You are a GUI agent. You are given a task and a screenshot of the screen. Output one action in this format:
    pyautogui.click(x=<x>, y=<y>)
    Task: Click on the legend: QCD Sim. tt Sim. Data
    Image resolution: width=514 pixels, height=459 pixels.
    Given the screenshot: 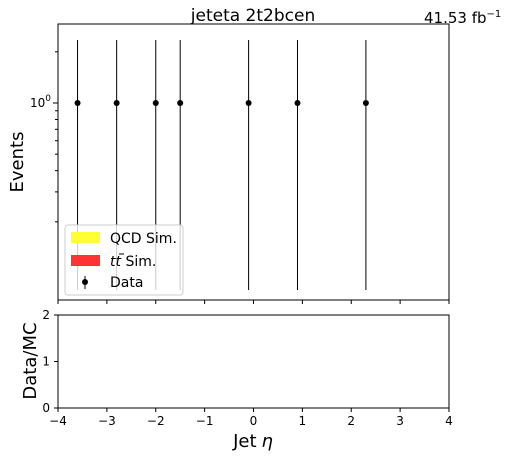 What is the action you would take?
    pyautogui.click(x=124, y=260)
    